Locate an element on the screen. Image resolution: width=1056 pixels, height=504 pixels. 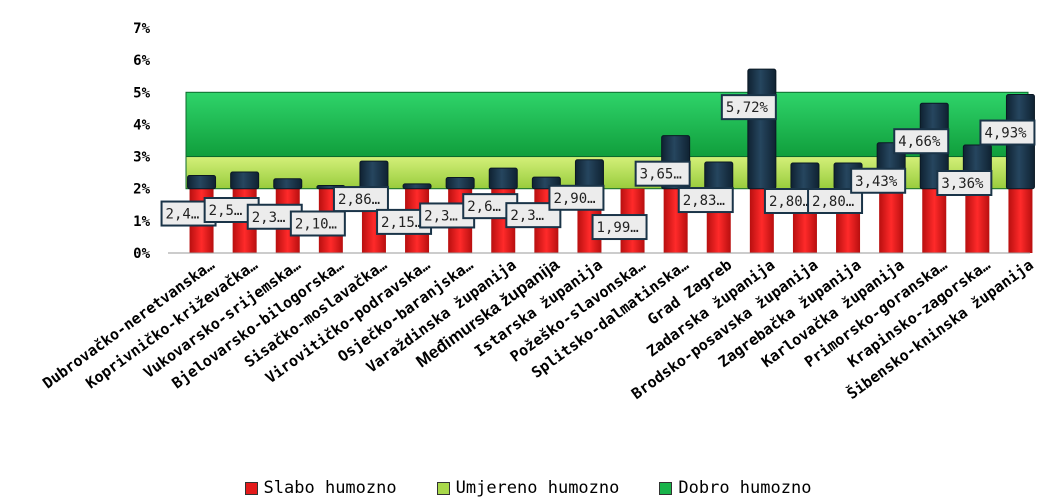
legend-label: Umjereno humozno is located at coordinates (537, 488).